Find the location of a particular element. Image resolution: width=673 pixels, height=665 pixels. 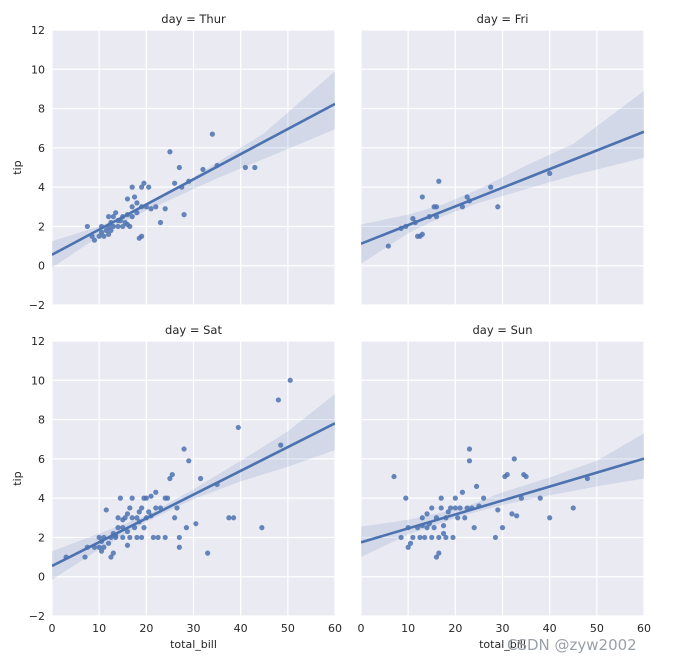

y-tick-label: 12 is located at coordinates (38, 341).